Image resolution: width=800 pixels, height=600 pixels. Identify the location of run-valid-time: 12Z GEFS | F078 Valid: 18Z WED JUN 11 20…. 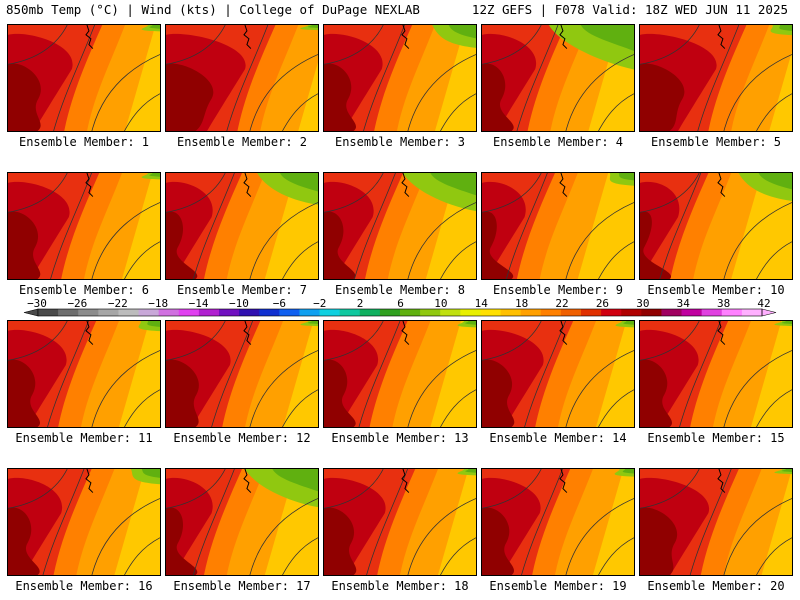
(629, 9).